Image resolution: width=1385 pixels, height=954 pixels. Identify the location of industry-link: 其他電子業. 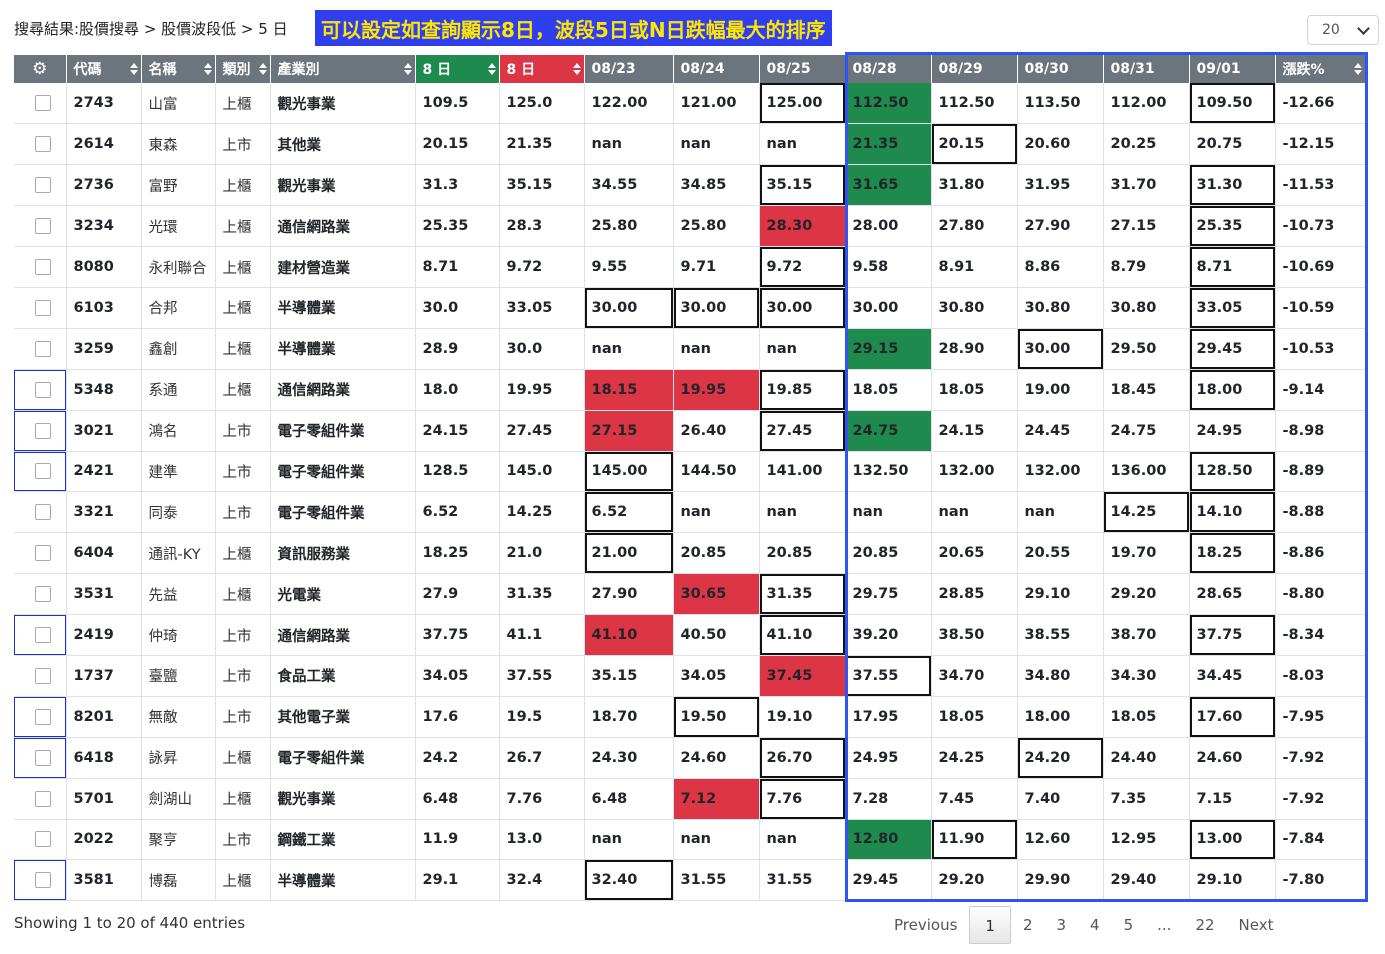
(343, 717).